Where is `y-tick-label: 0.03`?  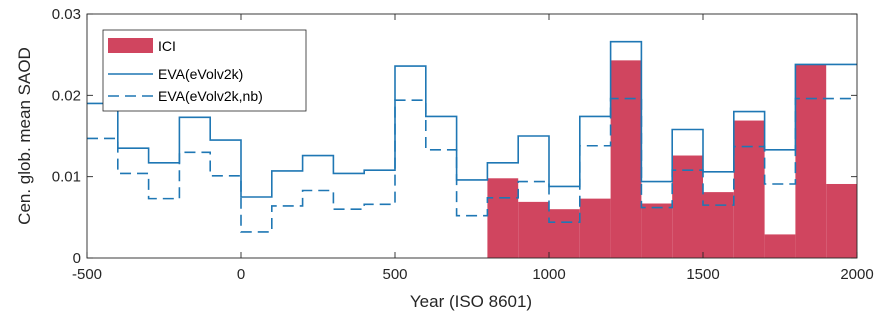
y-tick-label: 0.03 is located at coordinates (66, 14).